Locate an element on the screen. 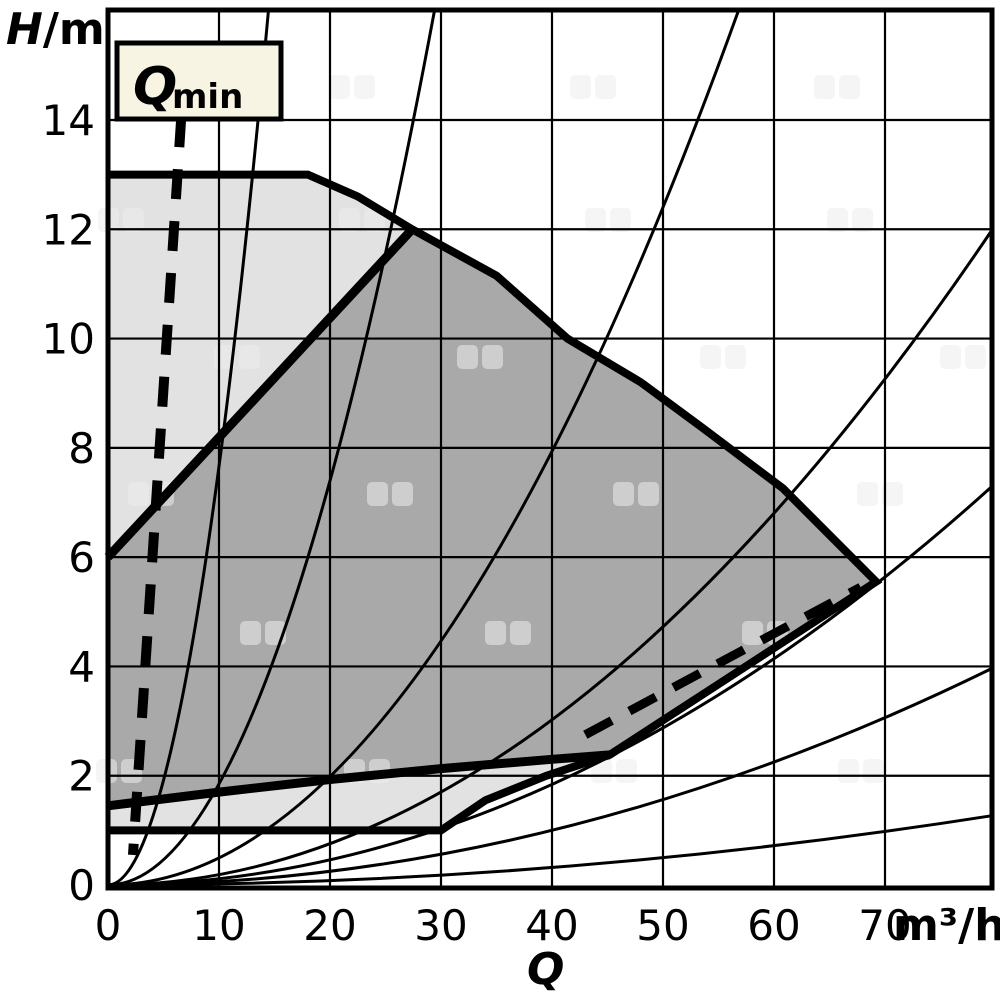 This screenshot has height=1000, width=1000. y-axis-unit-label: H/m is located at coordinates (55, 29).